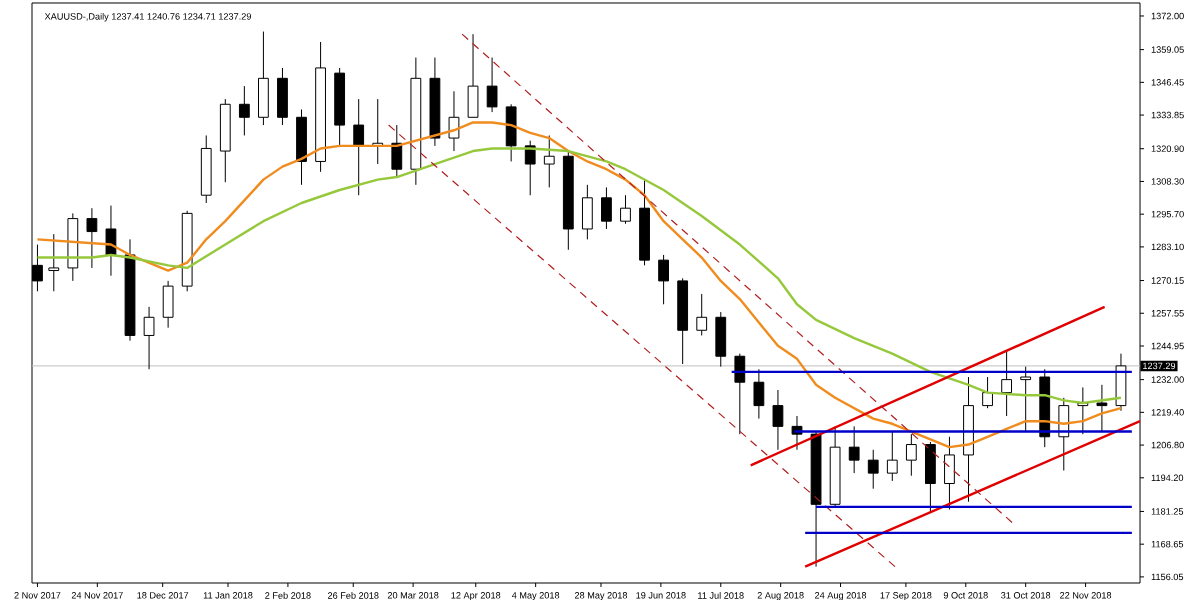 The image size is (1200, 600). I want to click on x-tick-label: 18 Dec 2017, so click(163, 595).